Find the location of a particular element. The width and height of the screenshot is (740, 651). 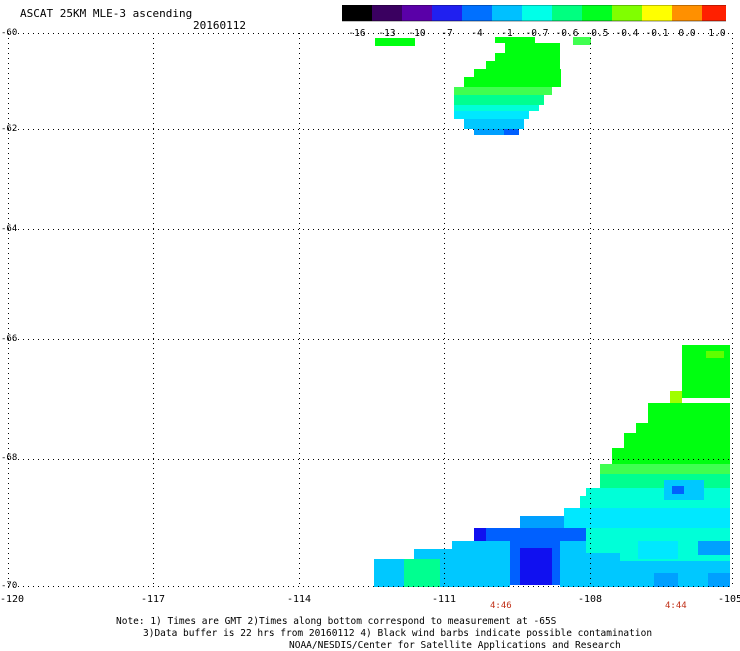

header-title: ASCAT 25KM MLE-3 ascending is located at coordinates (106, 13).